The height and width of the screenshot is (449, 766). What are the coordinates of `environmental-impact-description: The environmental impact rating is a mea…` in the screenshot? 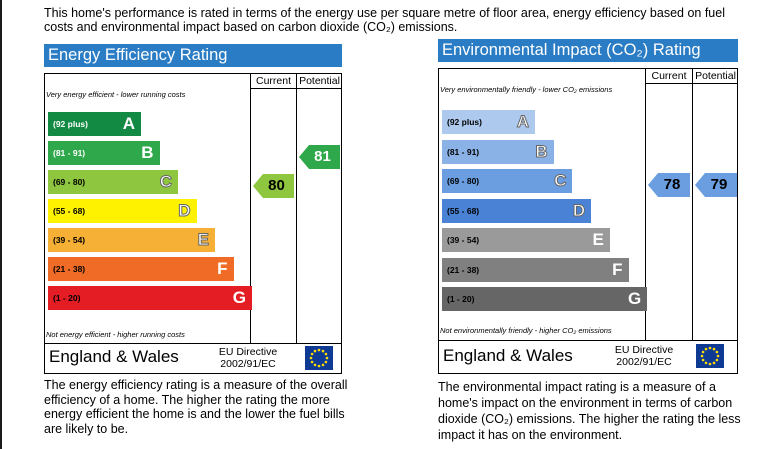 It's located at (589, 411).